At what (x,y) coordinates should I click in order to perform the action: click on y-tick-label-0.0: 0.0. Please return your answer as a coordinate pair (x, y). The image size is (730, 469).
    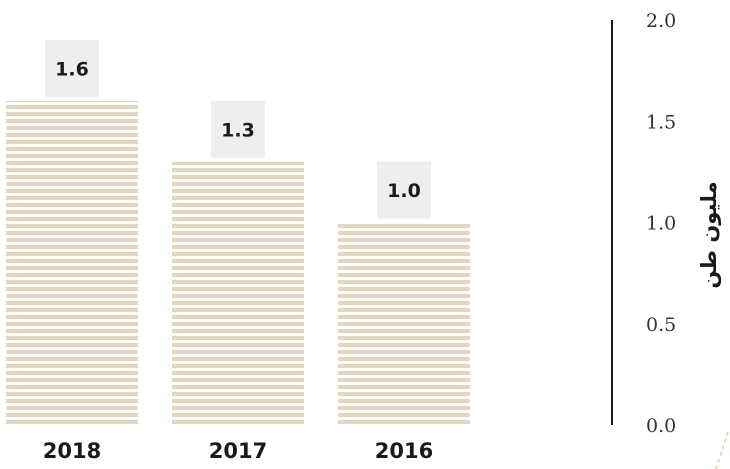
    Looking at the image, I should click on (661, 426).